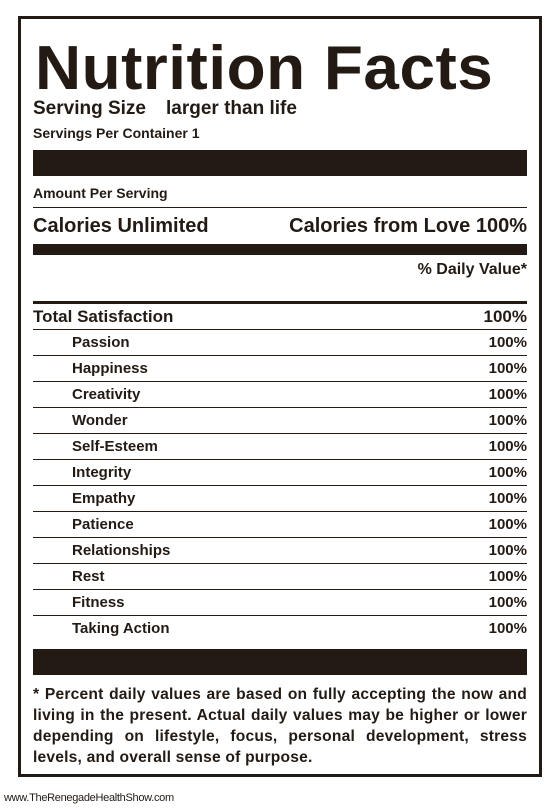 Image resolution: width=560 pixels, height=809 pixels. What do you see at coordinates (100, 420) in the screenshot?
I see `nutrient-name: Wonder` at bounding box center [100, 420].